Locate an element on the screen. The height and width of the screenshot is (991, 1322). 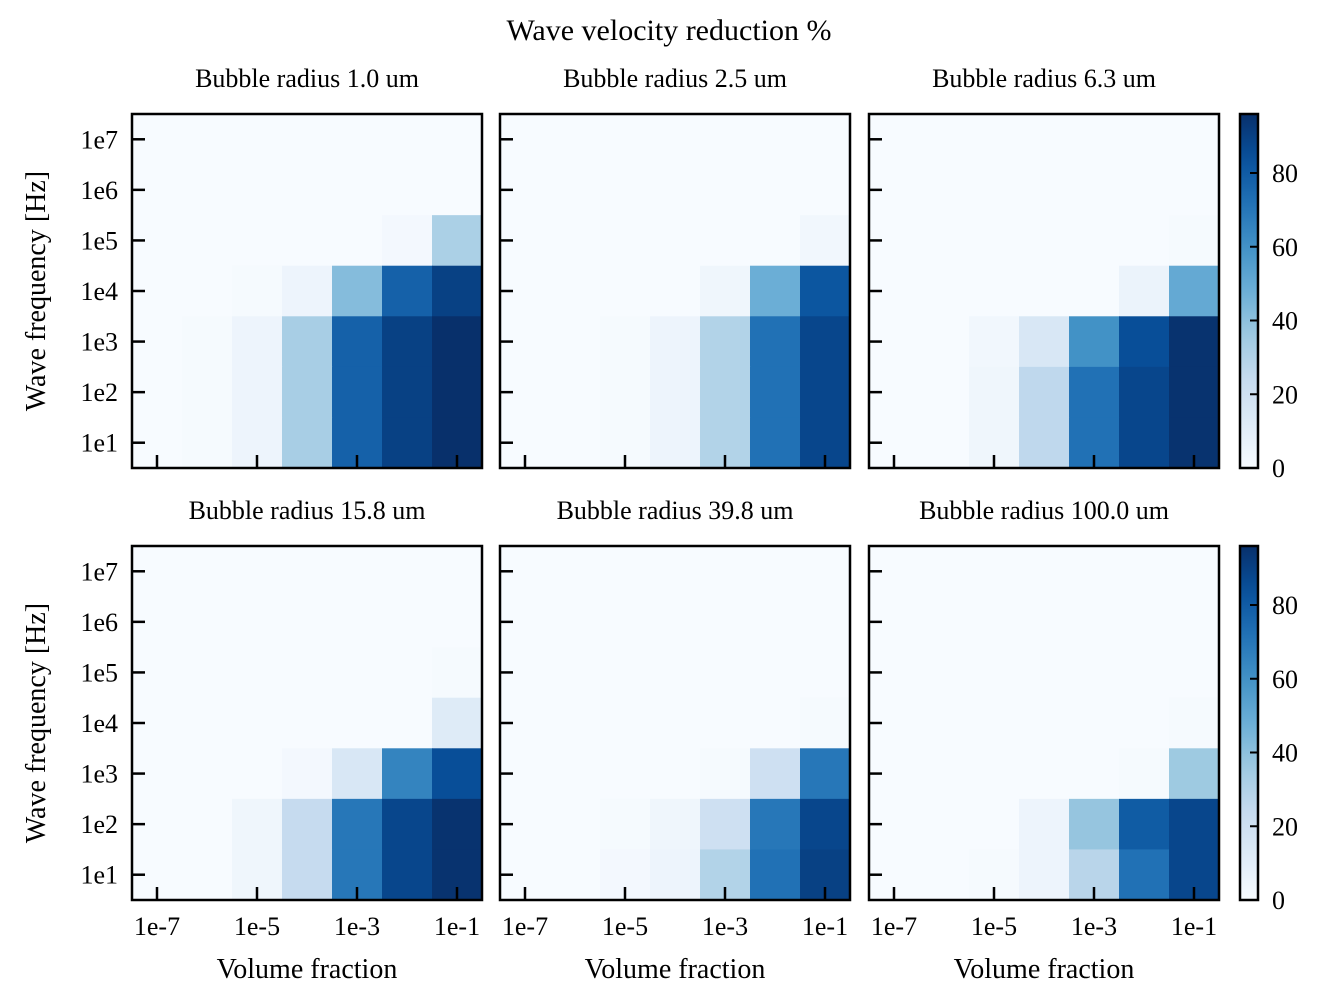
figure-title: Wave velocity reduction % is located at coordinates (669, 30).